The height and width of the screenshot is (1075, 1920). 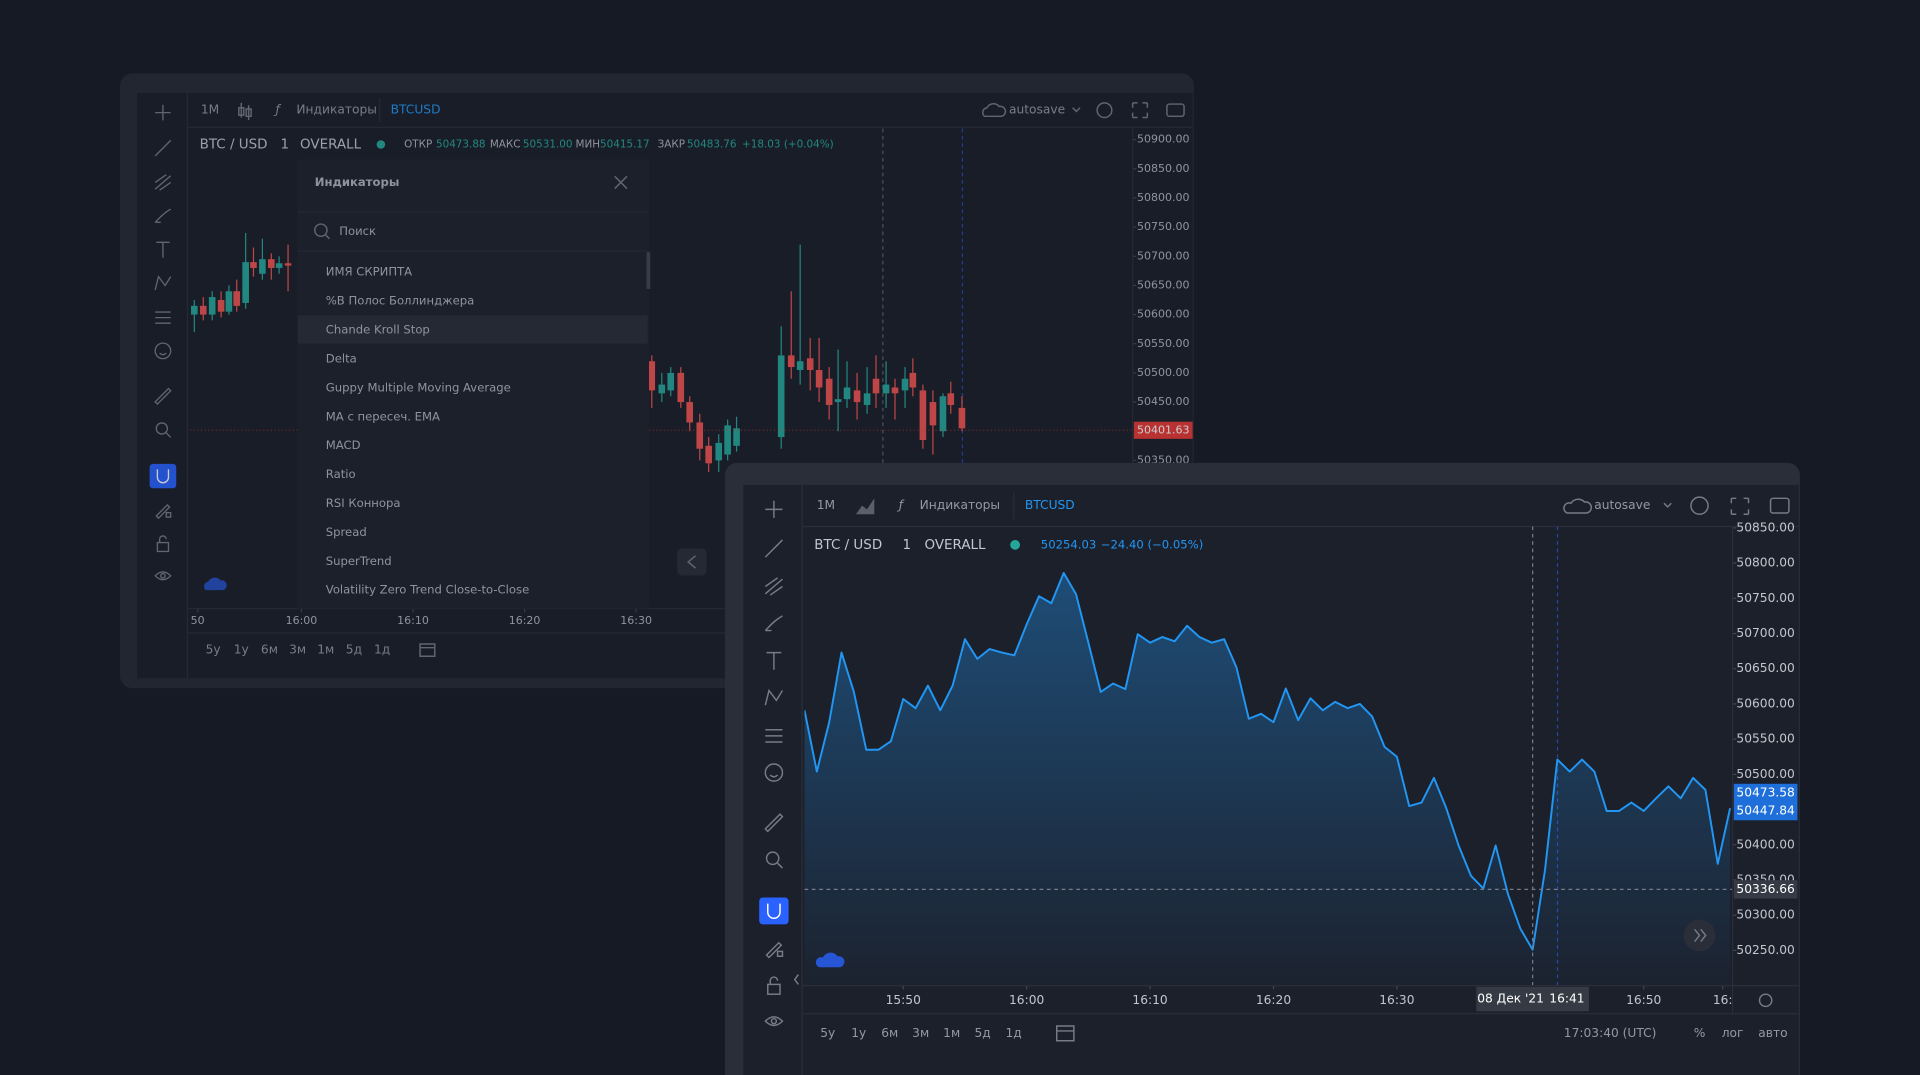 I want to click on indicator-item: Delta, so click(x=341, y=358).